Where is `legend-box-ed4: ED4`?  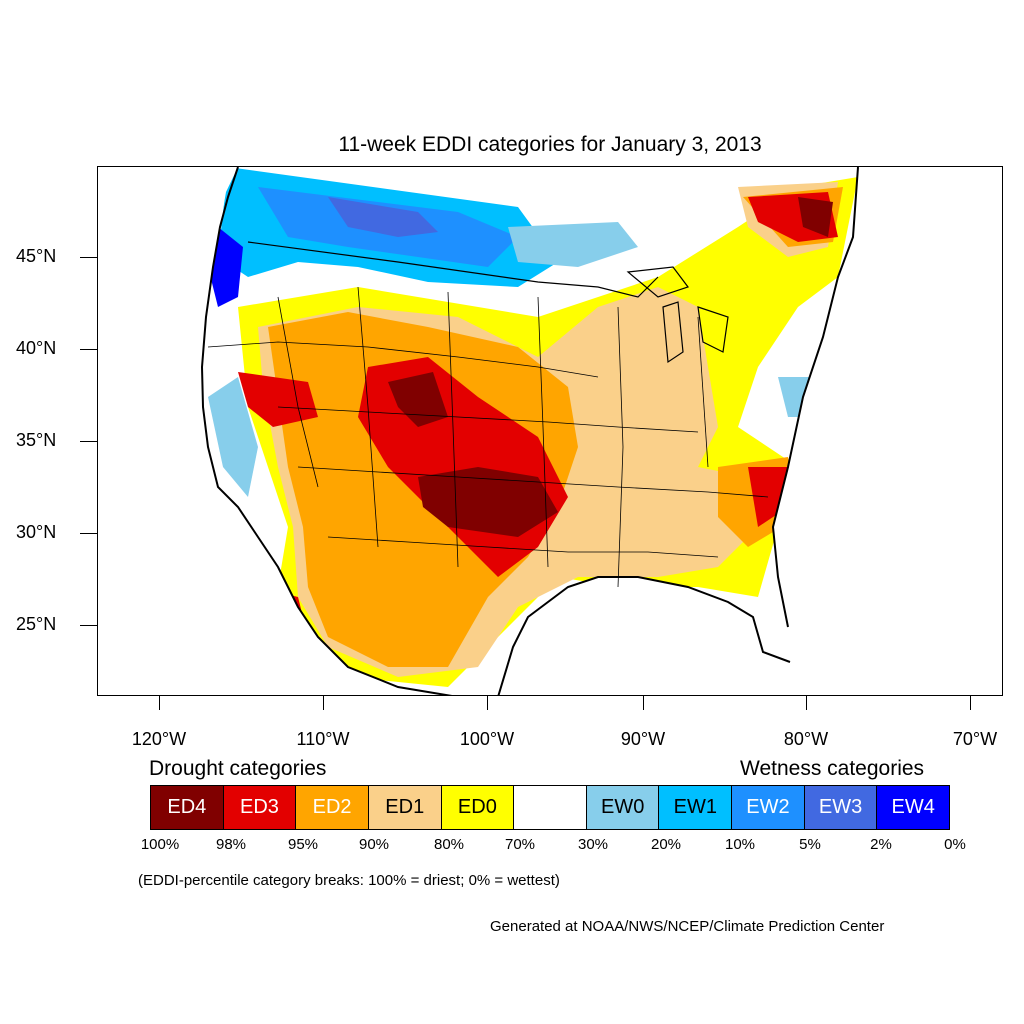
legend-box-ed4: ED4 is located at coordinates (187, 807).